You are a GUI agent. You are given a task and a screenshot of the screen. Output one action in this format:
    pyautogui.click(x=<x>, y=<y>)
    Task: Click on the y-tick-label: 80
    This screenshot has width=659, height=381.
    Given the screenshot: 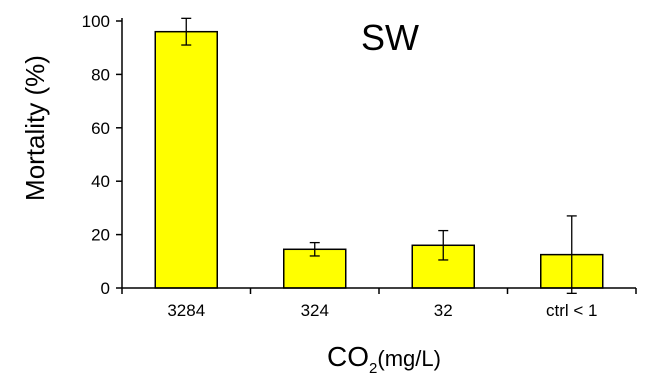 What is the action you would take?
    pyautogui.click(x=100, y=74)
    